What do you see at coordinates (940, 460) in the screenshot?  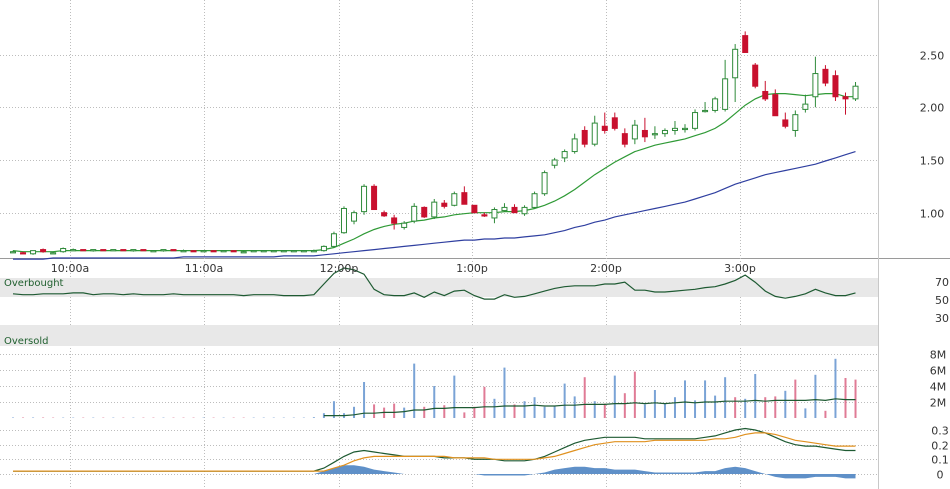 I see `macd-axis-tick-label: 0.1` at bounding box center [940, 460].